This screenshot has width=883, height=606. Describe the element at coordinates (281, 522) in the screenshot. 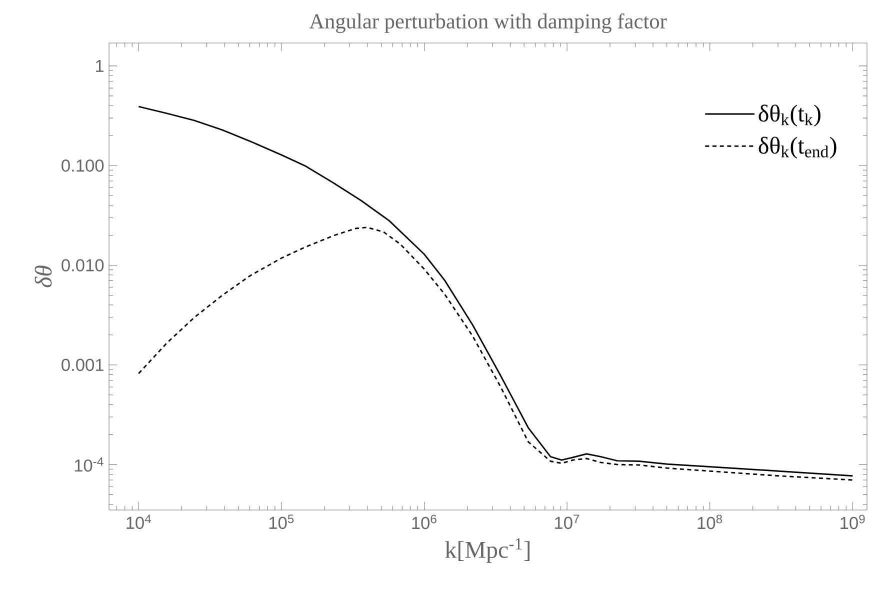

I see `x-tick-label: 10$^{5}$` at that location.